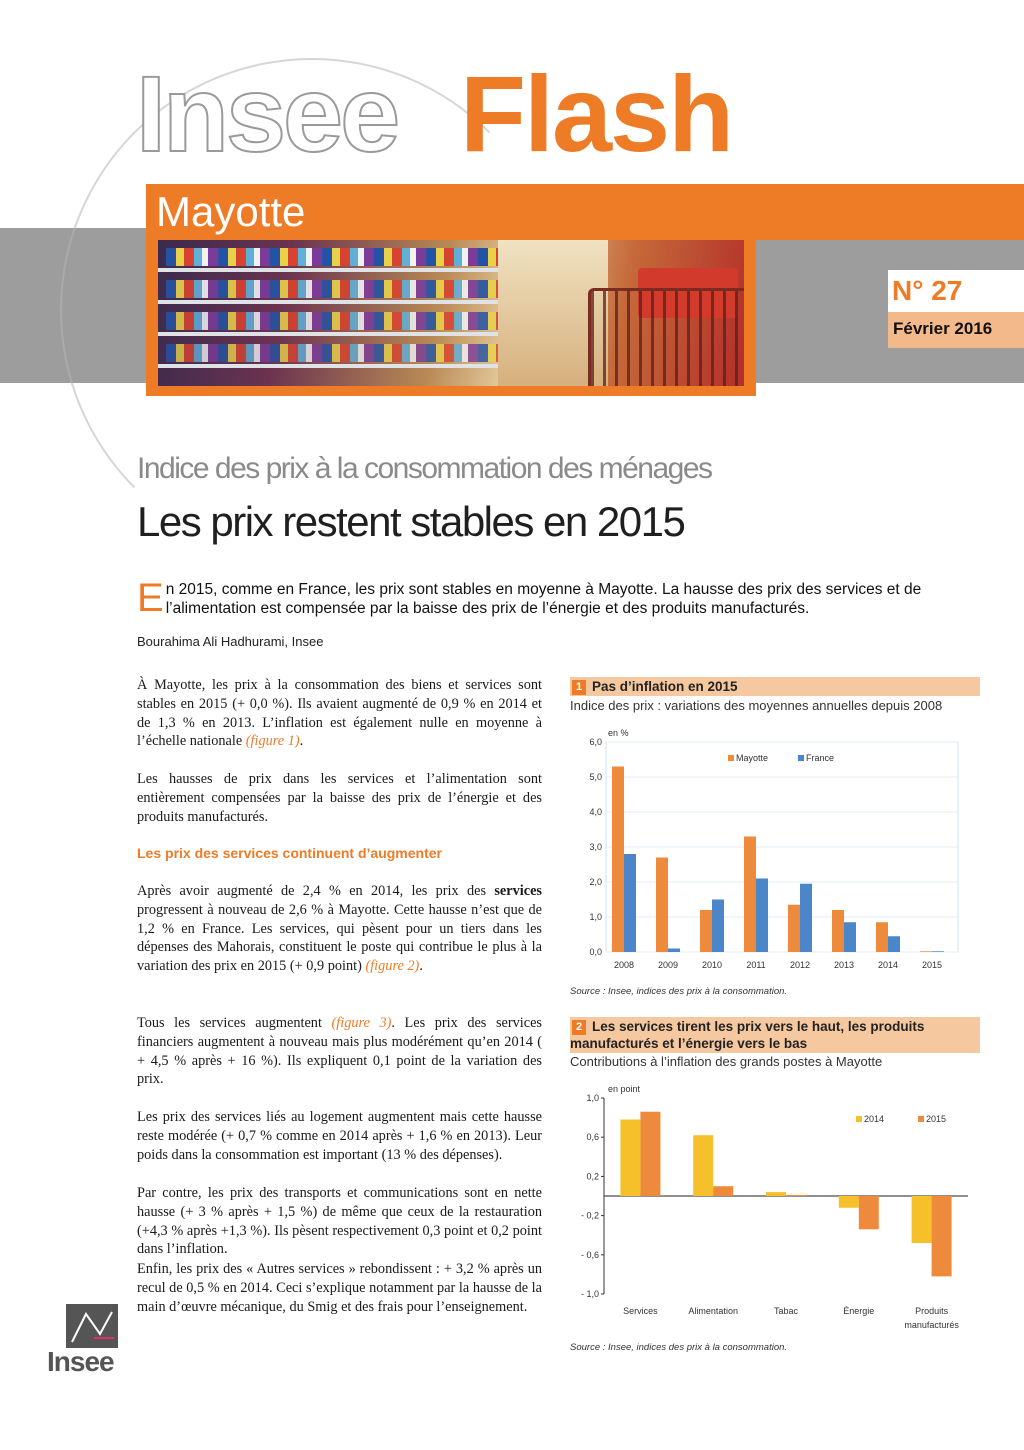 The width and height of the screenshot is (1024, 1450). Describe the element at coordinates (850, 937) in the screenshot. I see `chart1-bar-france-2013` at that location.